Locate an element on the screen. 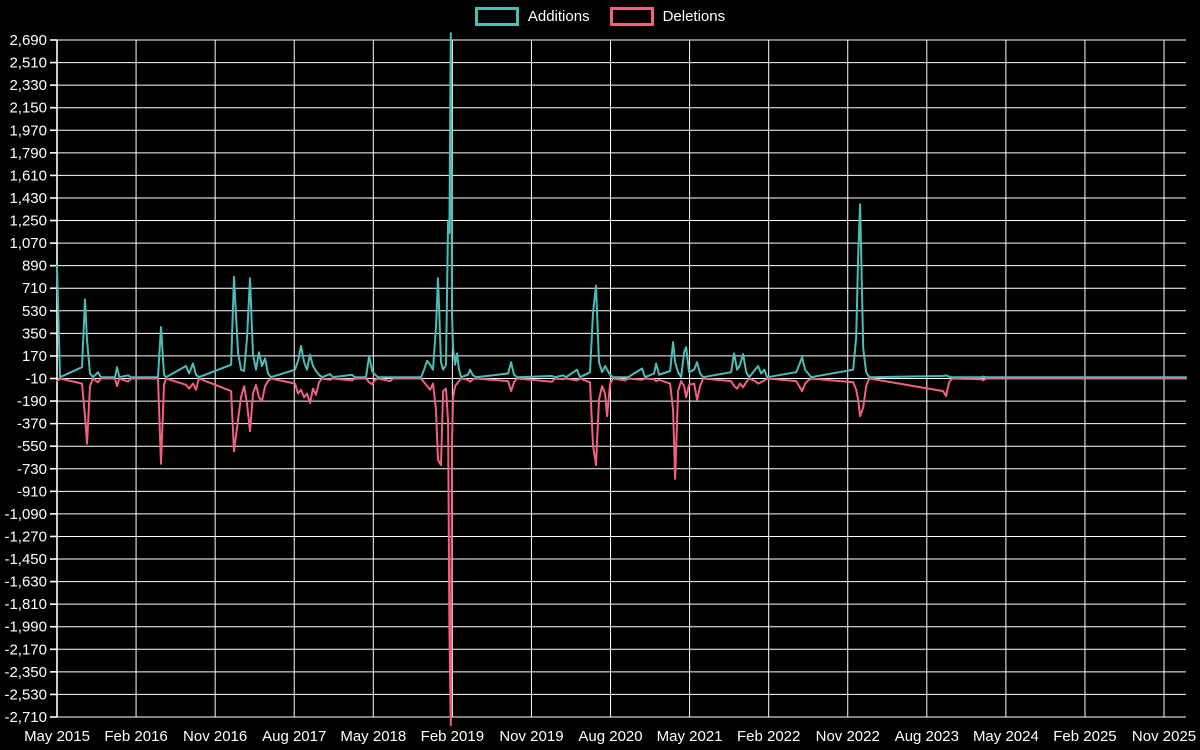 This screenshot has height=750, width=1200. x-axis-tick-label: Feb 2025 is located at coordinates (1084, 736).